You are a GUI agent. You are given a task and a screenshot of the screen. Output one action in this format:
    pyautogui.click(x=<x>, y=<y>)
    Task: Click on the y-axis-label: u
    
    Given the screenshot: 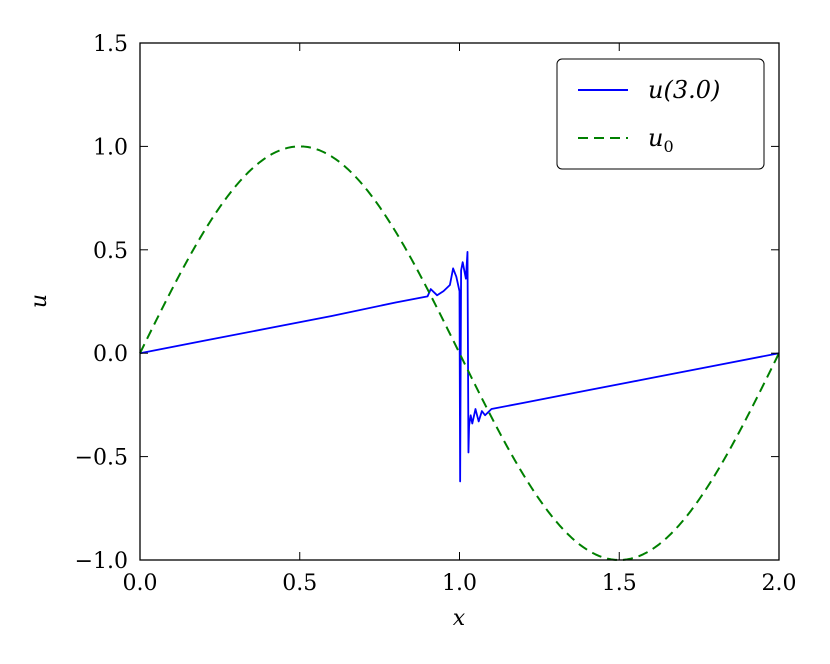 What is the action you would take?
    pyautogui.click(x=39, y=301)
    